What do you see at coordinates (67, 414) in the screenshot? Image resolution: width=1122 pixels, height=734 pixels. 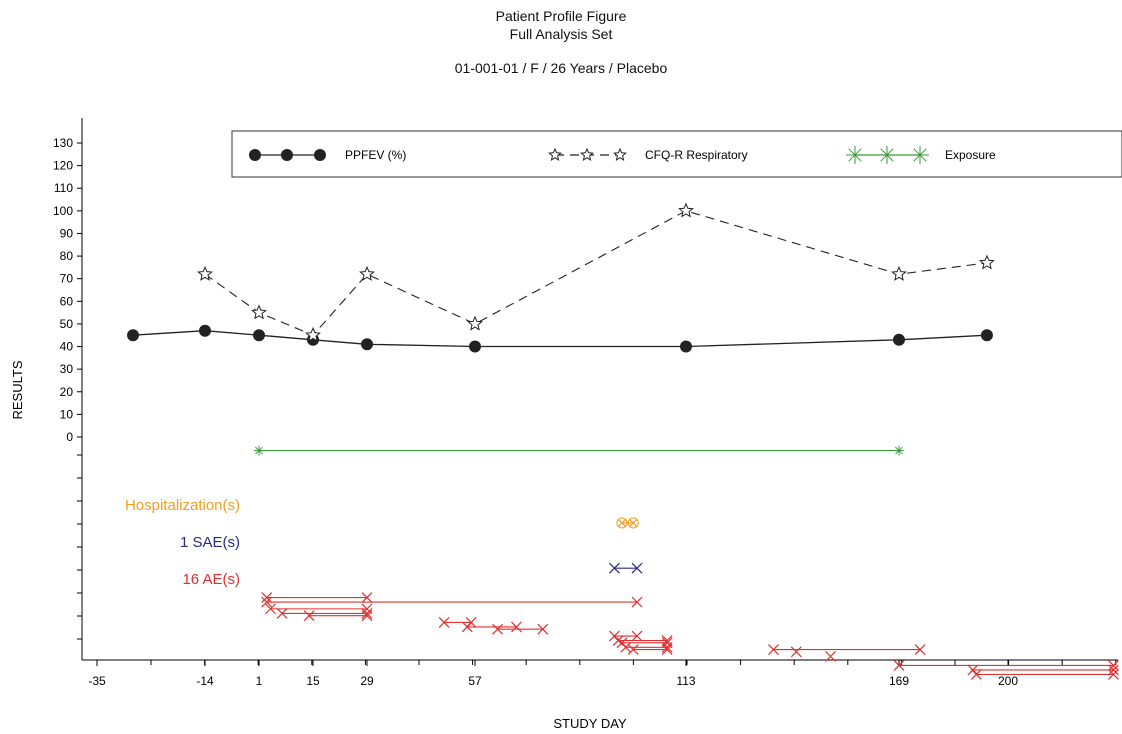 I see `y-tick-label: 10` at bounding box center [67, 414].